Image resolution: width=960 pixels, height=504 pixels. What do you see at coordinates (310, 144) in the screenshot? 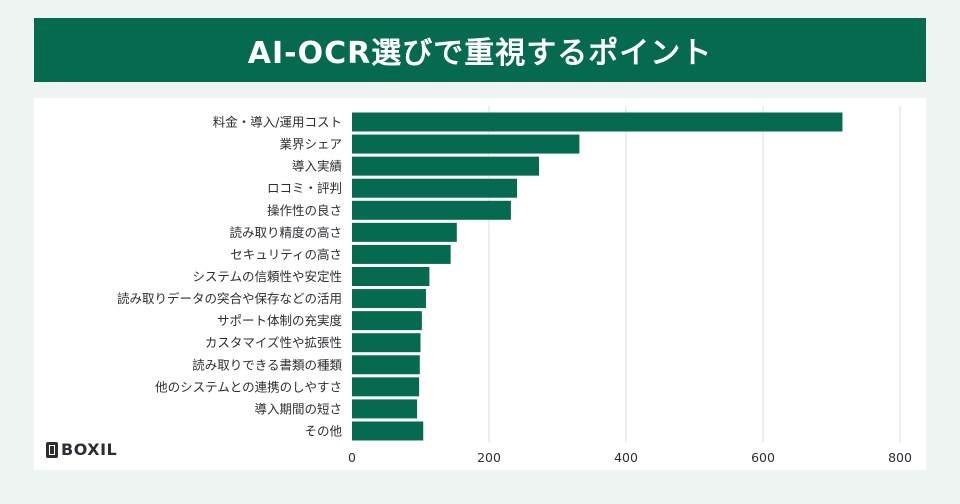
I see `category-label: 業界シェア` at bounding box center [310, 144].